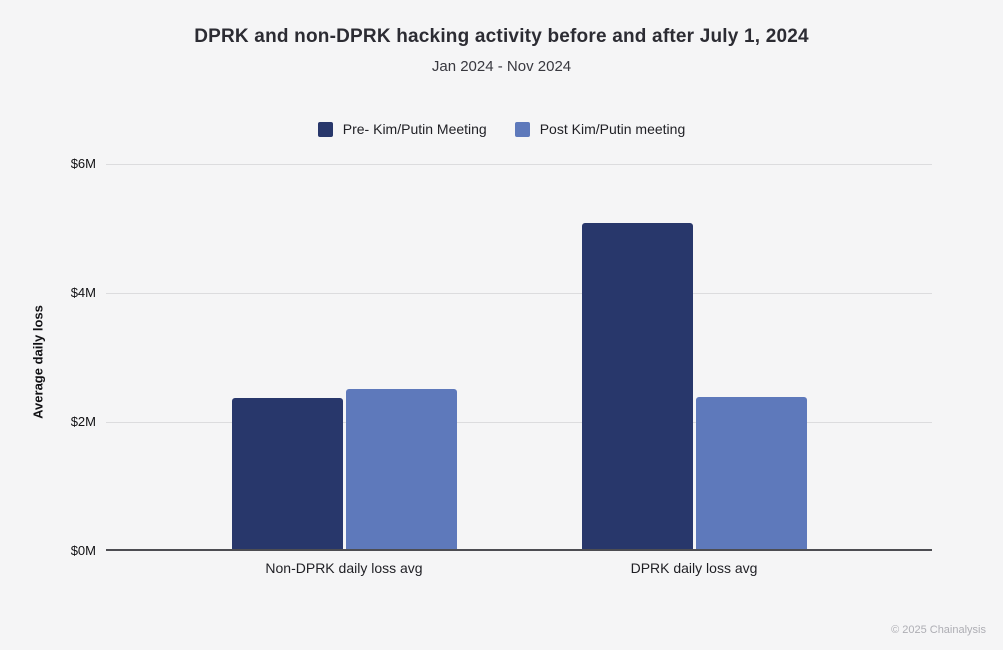 The height and width of the screenshot is (650, 1003). I want to click on y-tick-$2M: $2M, so click(83, 421).